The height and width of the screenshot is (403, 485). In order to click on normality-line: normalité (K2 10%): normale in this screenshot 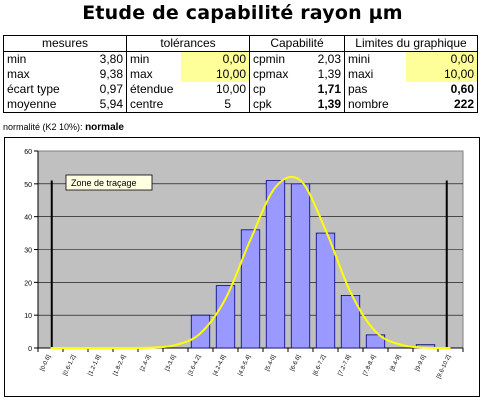, I will do `click(63, 127)`.